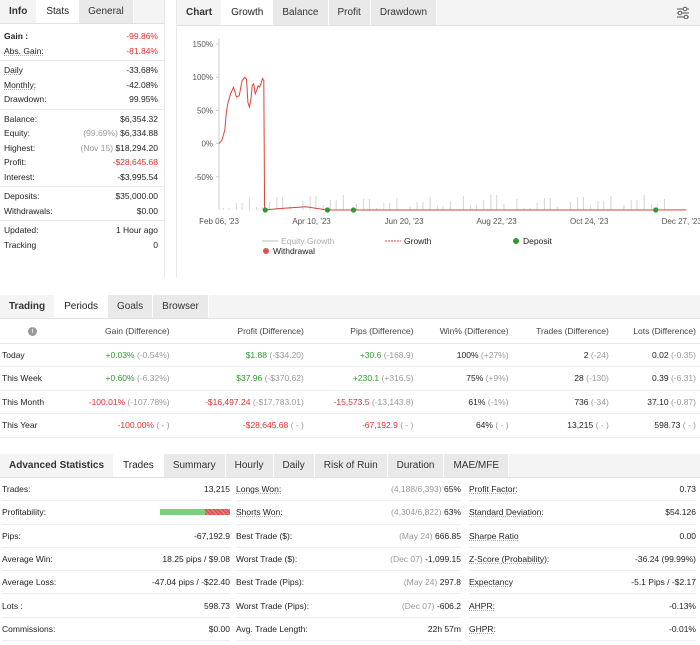 This screenshot has width=700, height=645. What do you see at coordinates (32, 332) in the screenshot?
I see `info-icon: i` at bounding box center [32, 332].